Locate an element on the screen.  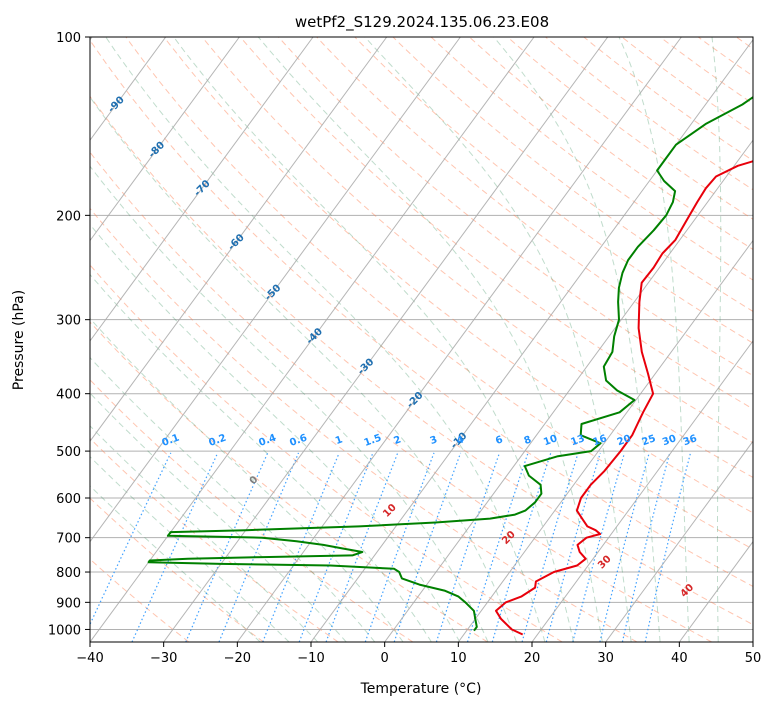
x-tick-label: −30 is located at coordinates (163, 658).